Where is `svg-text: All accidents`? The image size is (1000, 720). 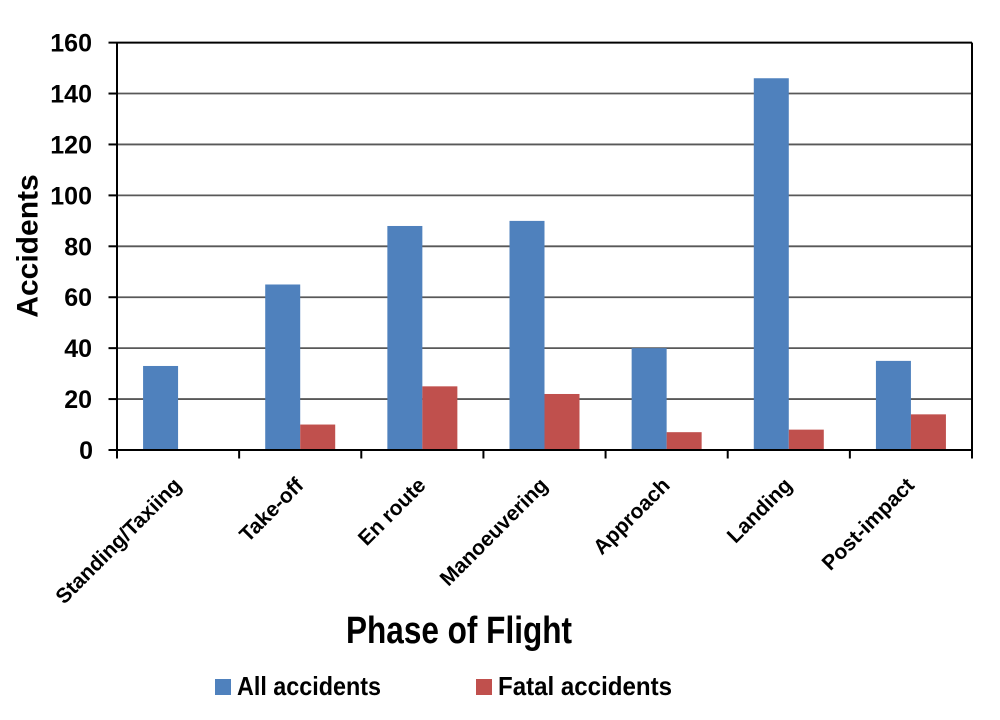 svg-text: All accidents is located at coordinates (309, 686).